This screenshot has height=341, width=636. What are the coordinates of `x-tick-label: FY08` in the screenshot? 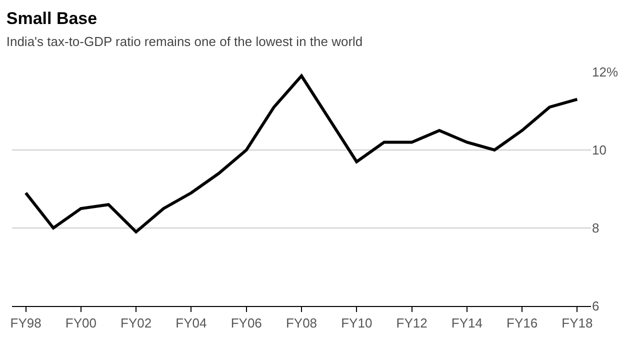 It's located at (302, 323).